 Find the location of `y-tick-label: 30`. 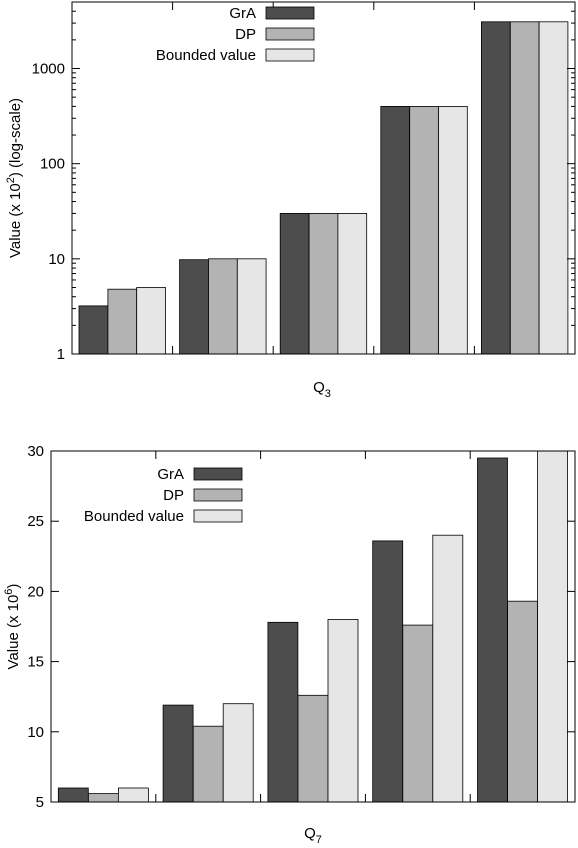

y-tick-label: 30 is located at coordinates (35, 451).